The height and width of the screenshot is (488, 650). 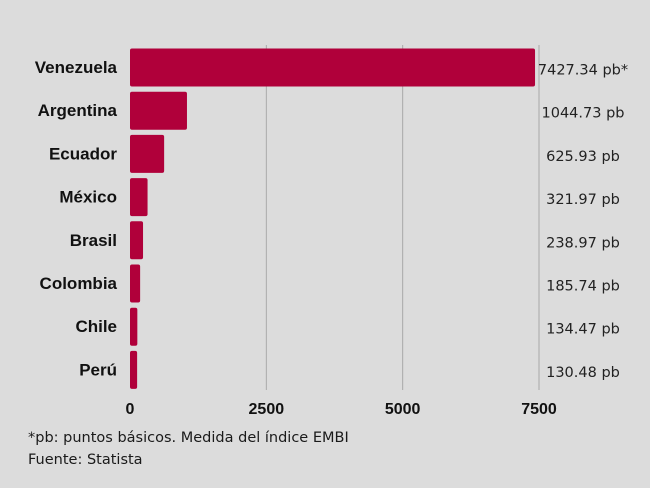 What do you see at coordinates (583, 200) in the screenshot?
I see `value-label: 321.97 pb` at bounding box center [583, 200].